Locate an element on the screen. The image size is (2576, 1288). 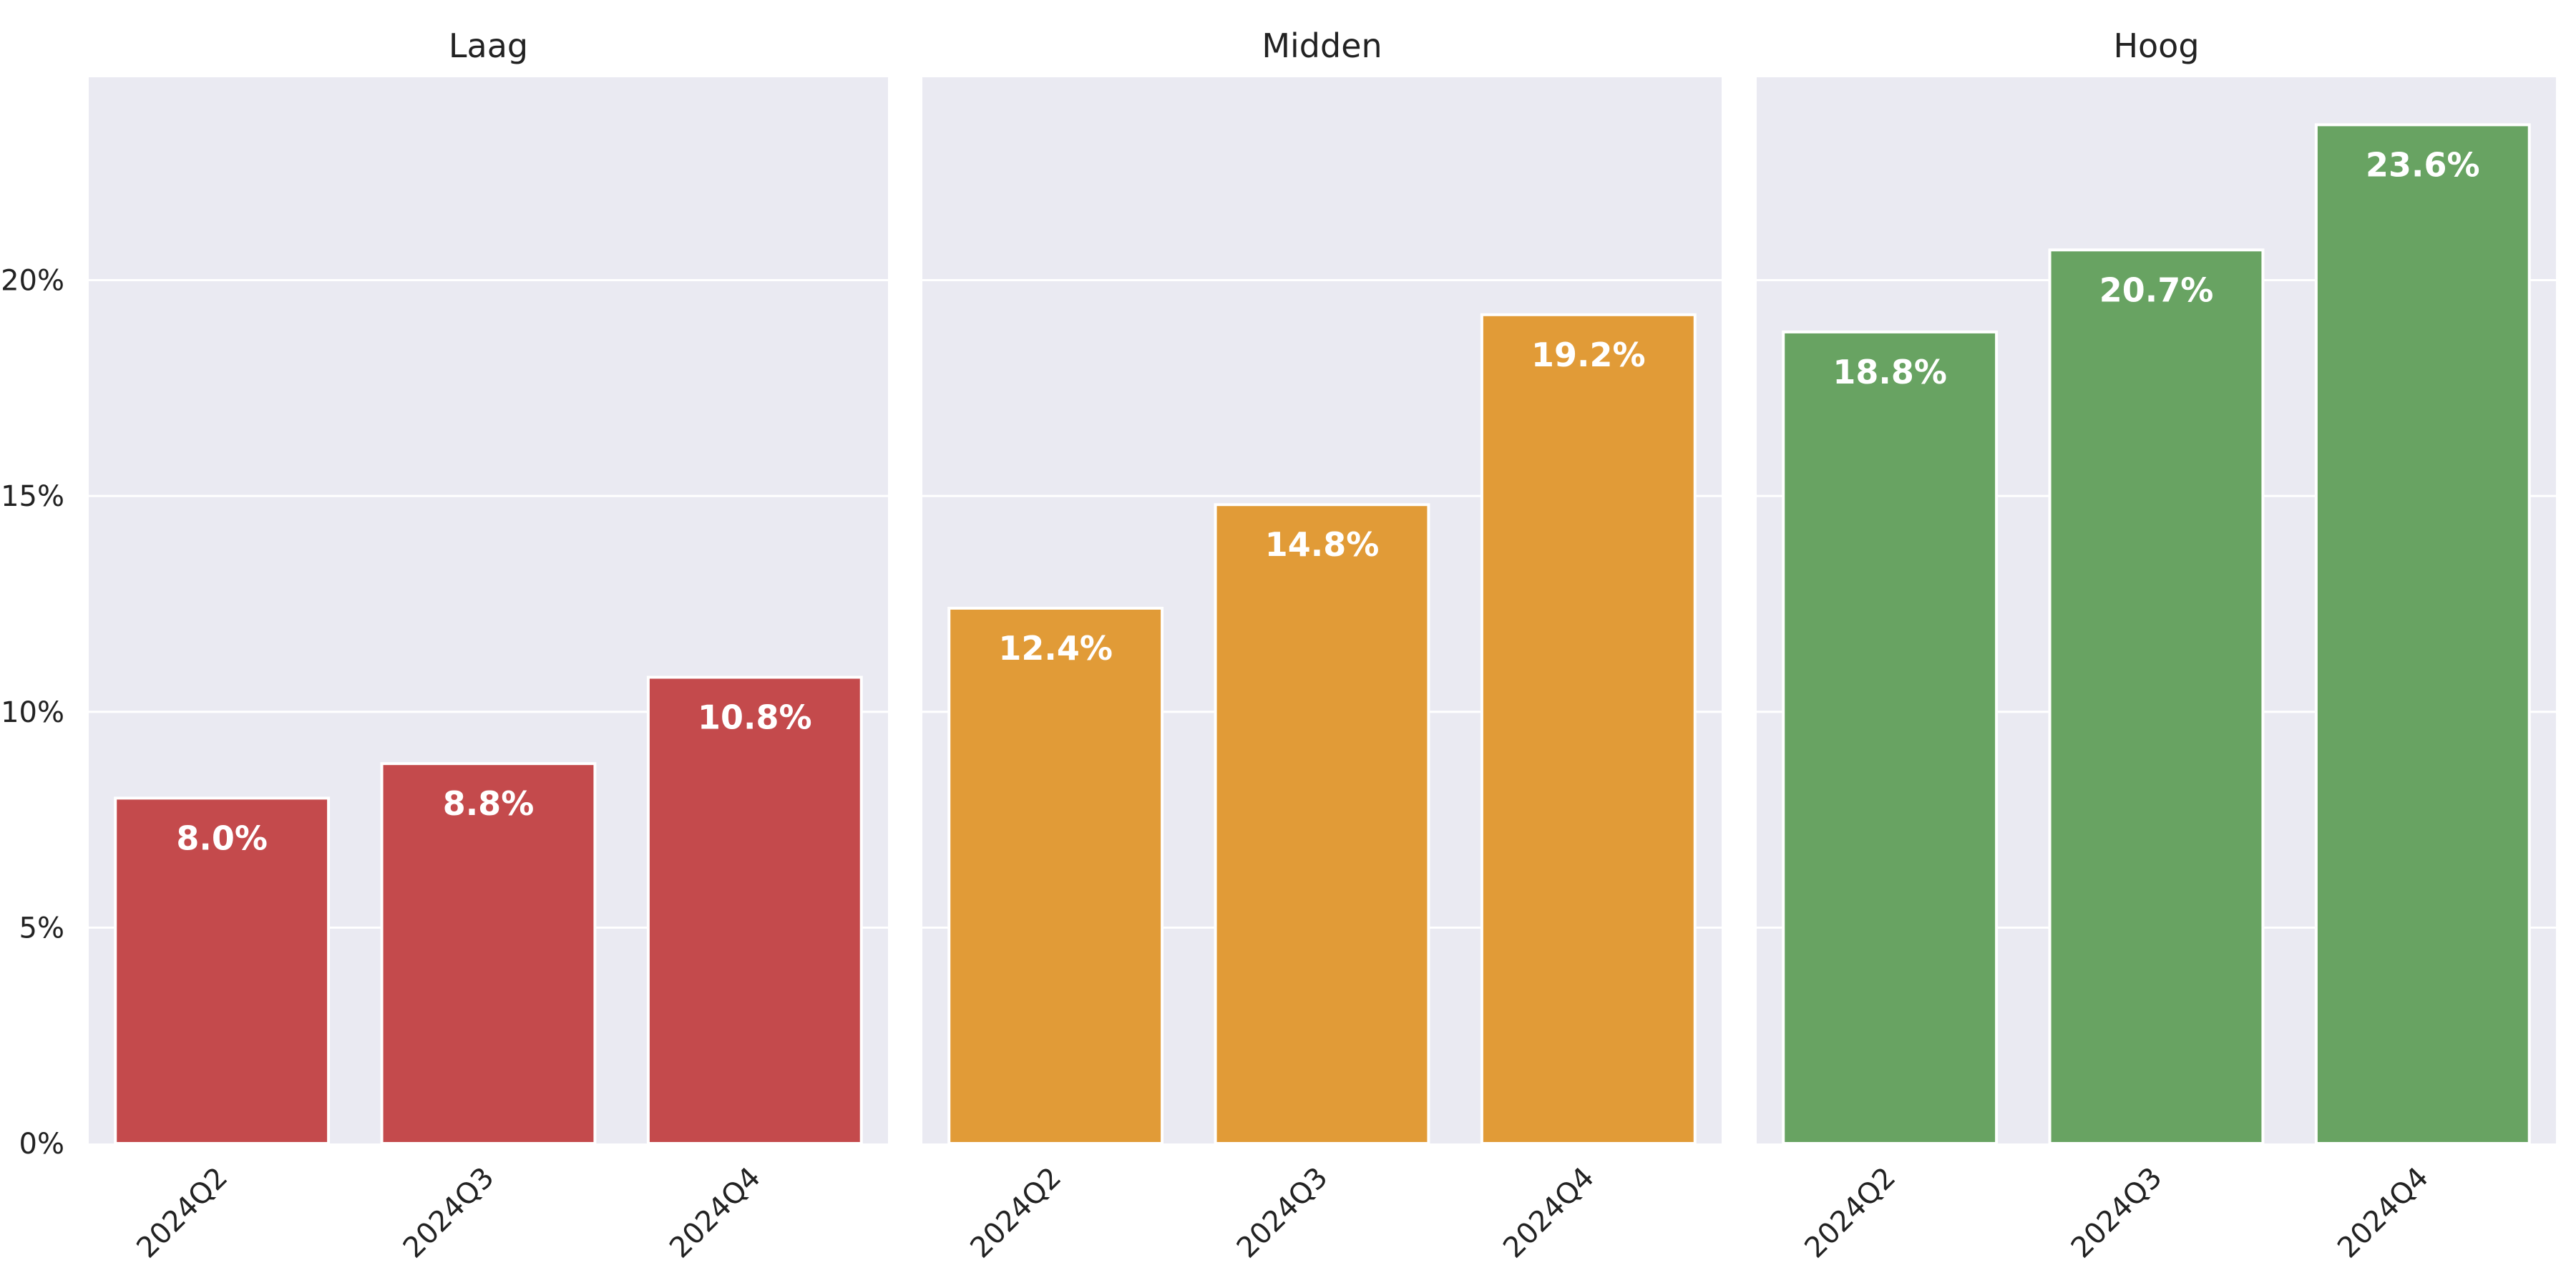
bar-value-label: 10.8% is located at coordinates (755, 717).